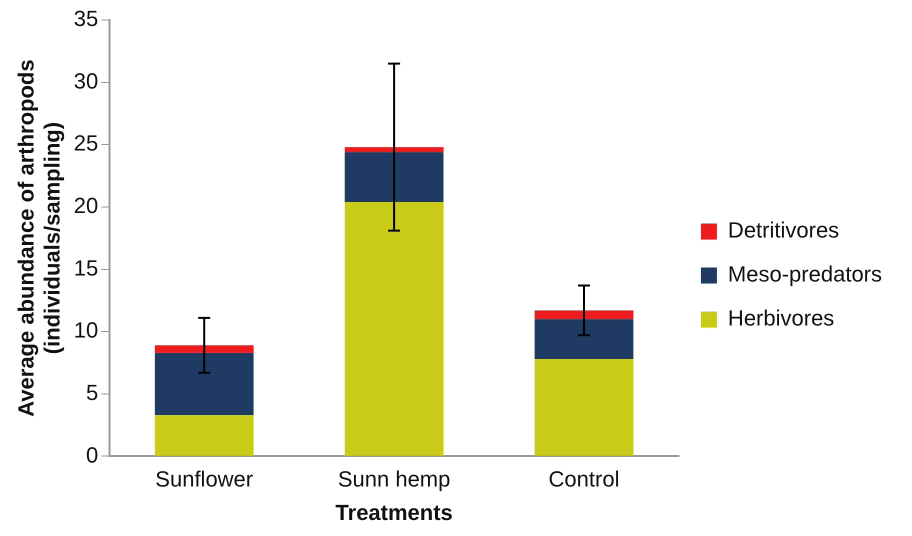 The width and height of the screenshot is (912, 536). What do you see at coordinates (92, 455) in the screenshot?
I see `y-tick-label: 0` at bounding box center [92, 455].